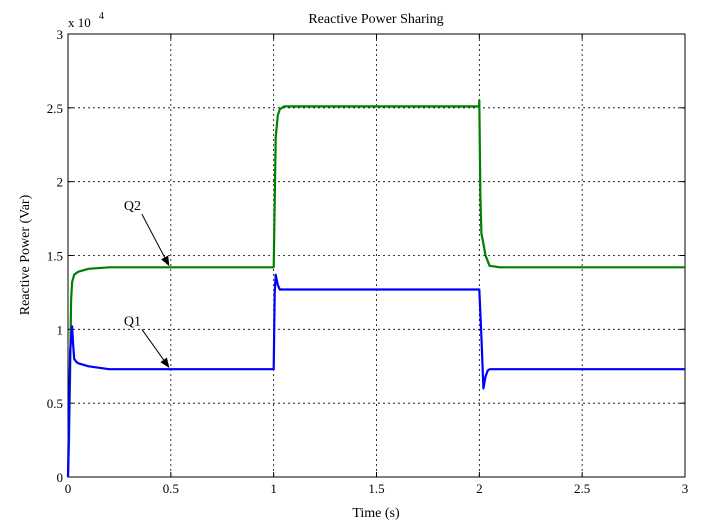 The height and width of the screenshot is (529, 702). What do you see at coordinates (68, 488) in the screenshot?
I see `x-tick-label: 0` at bounding box center [68, 488].